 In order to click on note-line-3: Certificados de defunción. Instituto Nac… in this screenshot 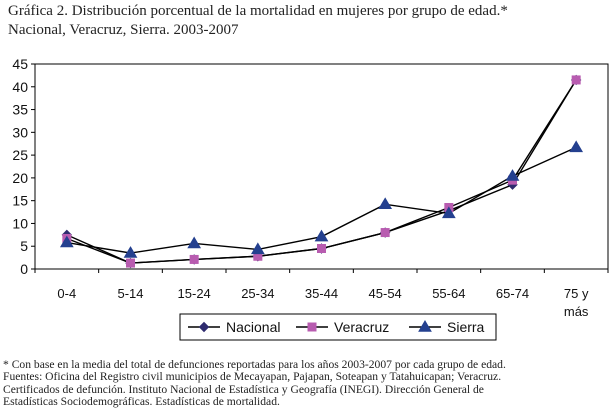, I will do `click(243, 389)`.